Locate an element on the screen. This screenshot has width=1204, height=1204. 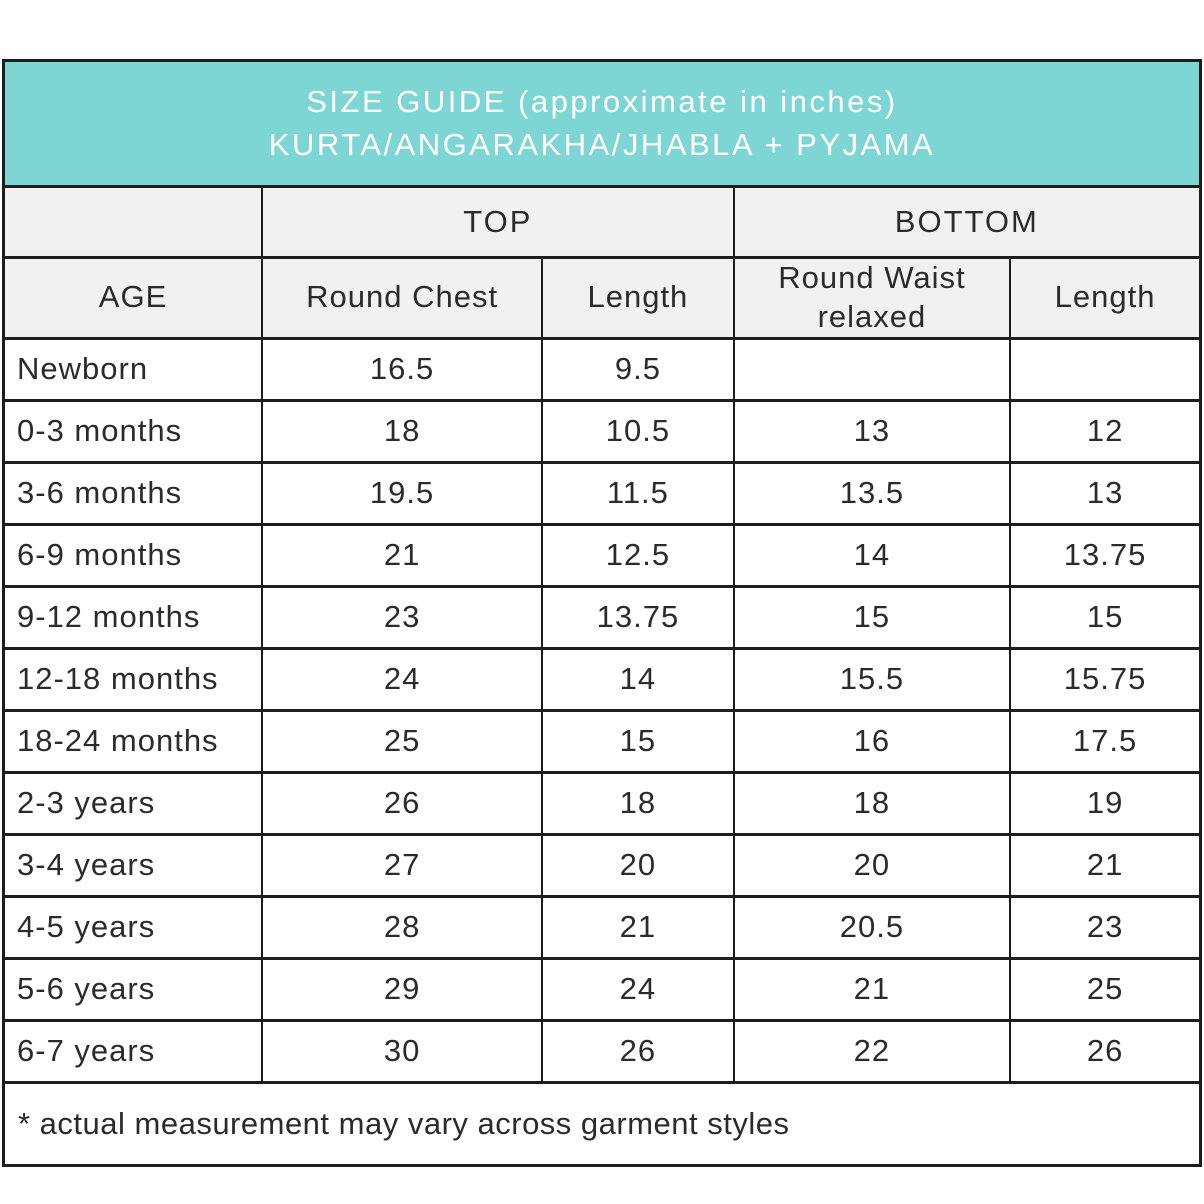
round-chest-cell: 16.5 is located at coordinates (402, 369).